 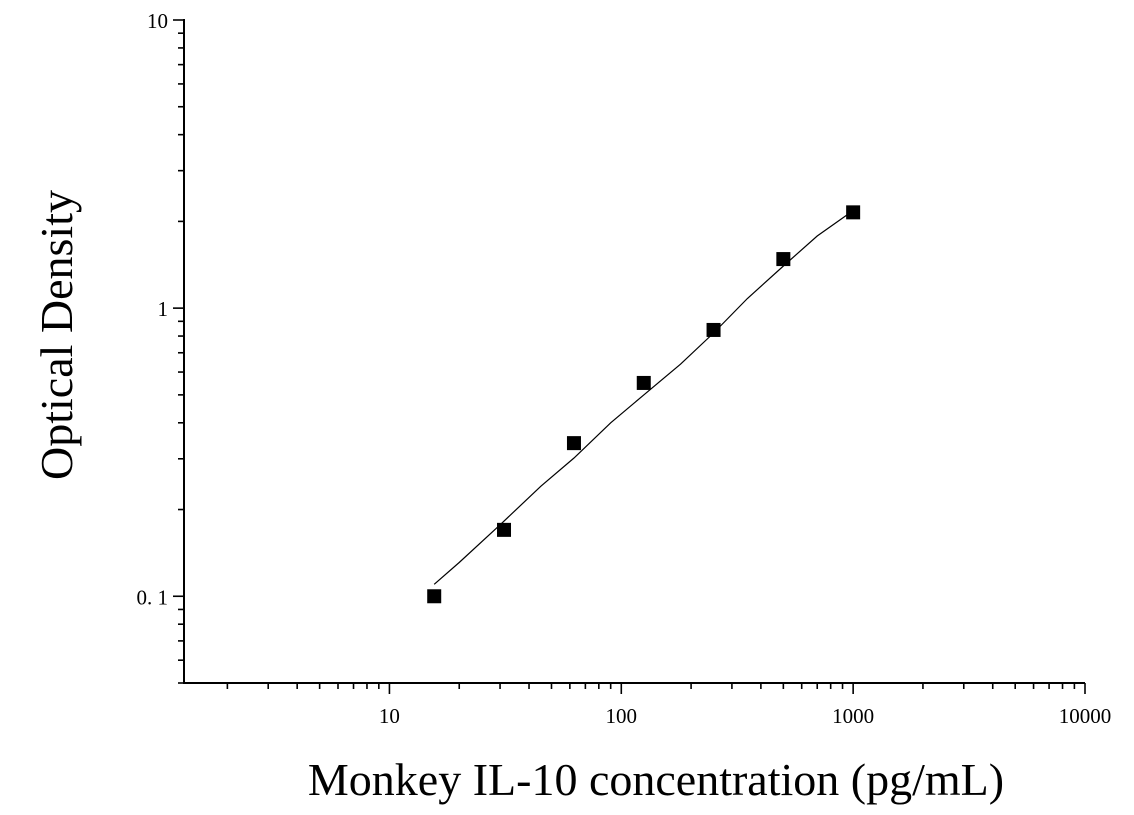 I want to click on x-axis-title: Monkey IL-10 concentration (pg/mL), so click(x=656, y=779).